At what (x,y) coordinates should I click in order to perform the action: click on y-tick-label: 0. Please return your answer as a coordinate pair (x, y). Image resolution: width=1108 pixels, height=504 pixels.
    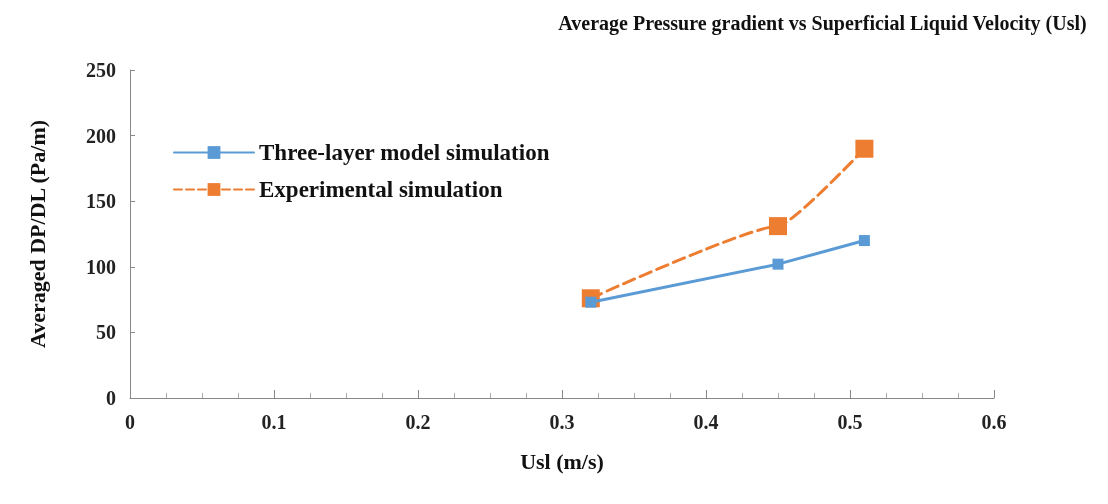
    Looking at the image, I should click on (111, 398).